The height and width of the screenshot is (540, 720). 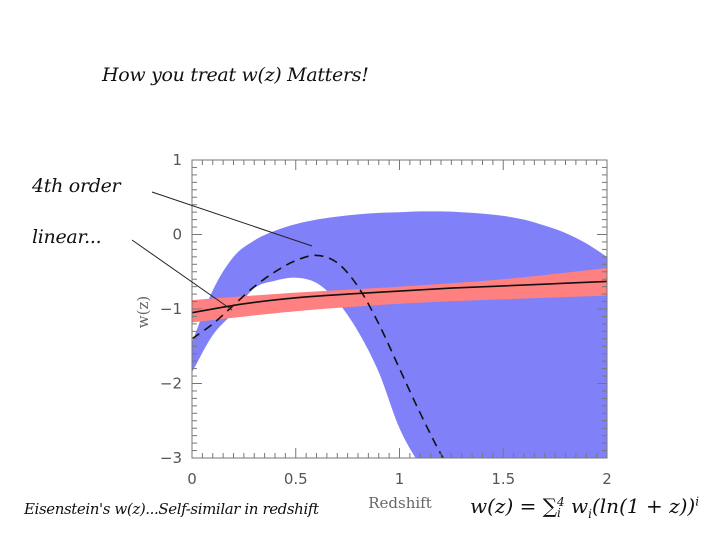 What do you see at coordinates (576, 506) in the screenshot?
I see `formula-term: w` at bounding box center [576, 506].